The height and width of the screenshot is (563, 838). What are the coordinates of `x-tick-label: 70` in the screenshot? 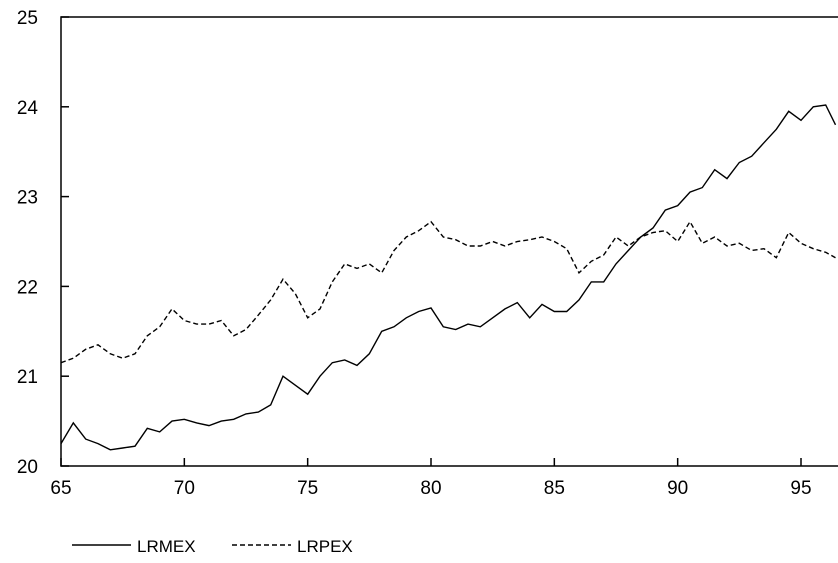 It's located at (184, 488).